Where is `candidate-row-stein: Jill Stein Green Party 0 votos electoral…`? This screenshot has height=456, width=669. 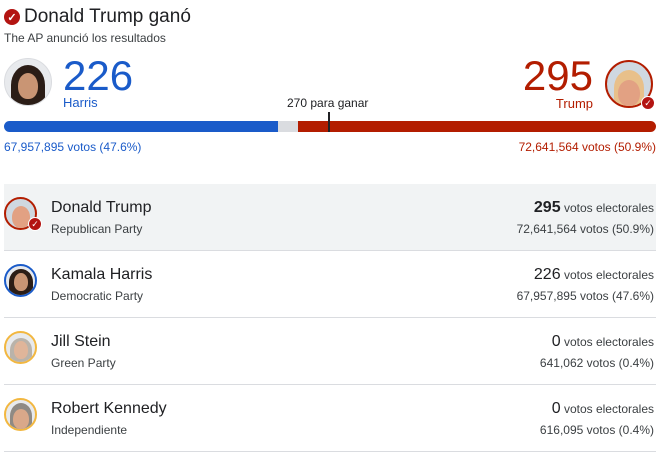
candidate-row-stein: Jill Stein Green Party 0 votos electoral… is located at coordinates (330, 351).